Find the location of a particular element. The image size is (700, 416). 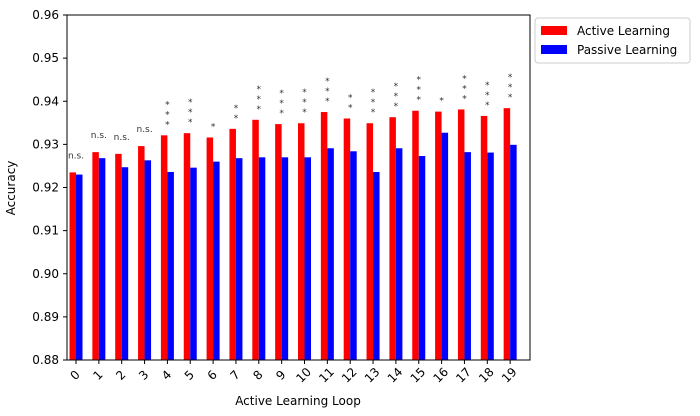

x-tick-label: 5 is located at coordinates (189, 375).